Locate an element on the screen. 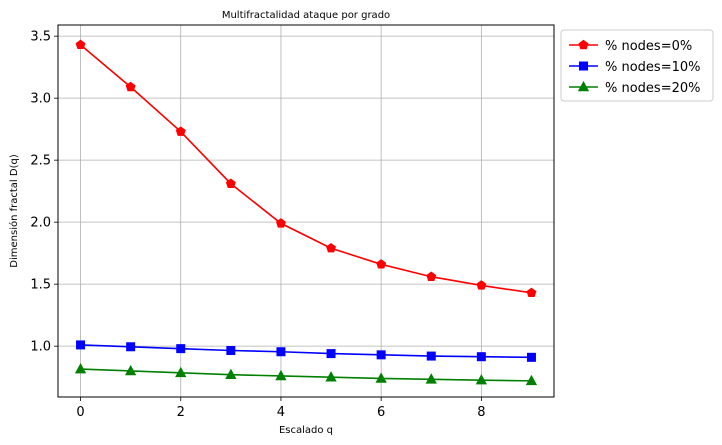 Image resolution: width=722 pixels, height=445 pixels. legend: % nodes=0% % nodes=10% % nodes=20% is located at coordinates (637, 65).